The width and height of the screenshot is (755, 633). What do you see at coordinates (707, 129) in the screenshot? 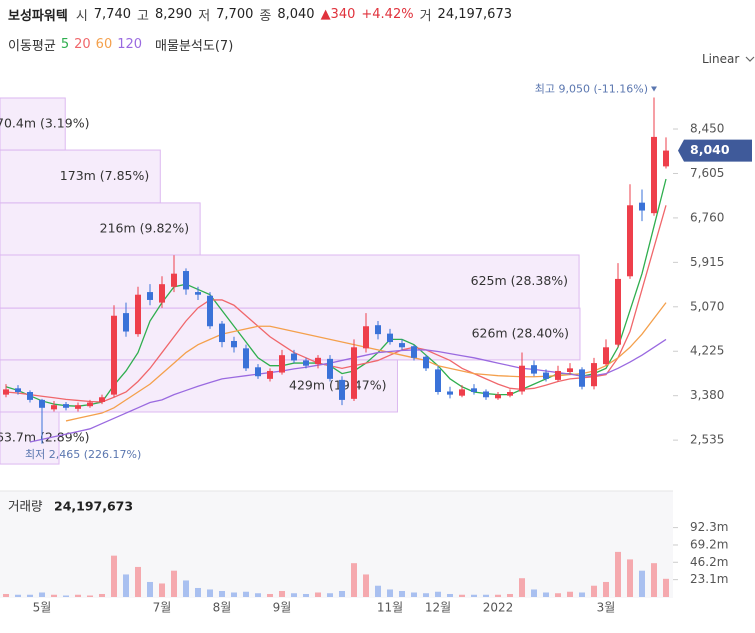
I see `y-tick-label: 8,450` at bounding box center [707, 129].